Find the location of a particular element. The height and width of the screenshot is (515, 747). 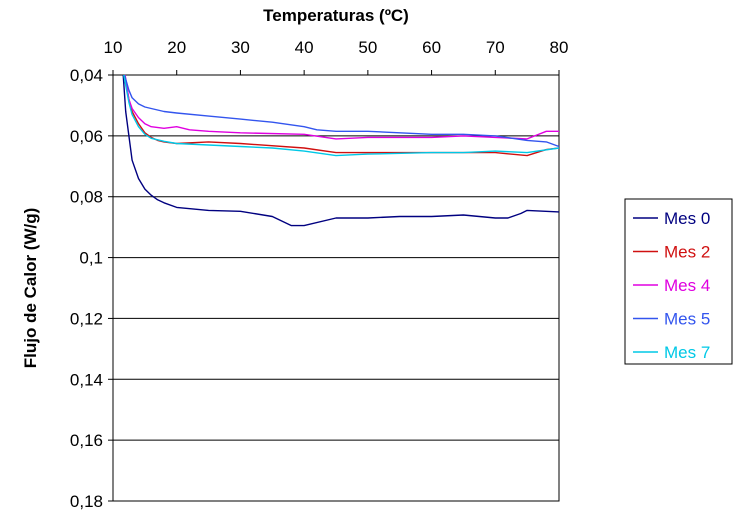

x-tick-label: 40 is located at coordinates (304, 47).